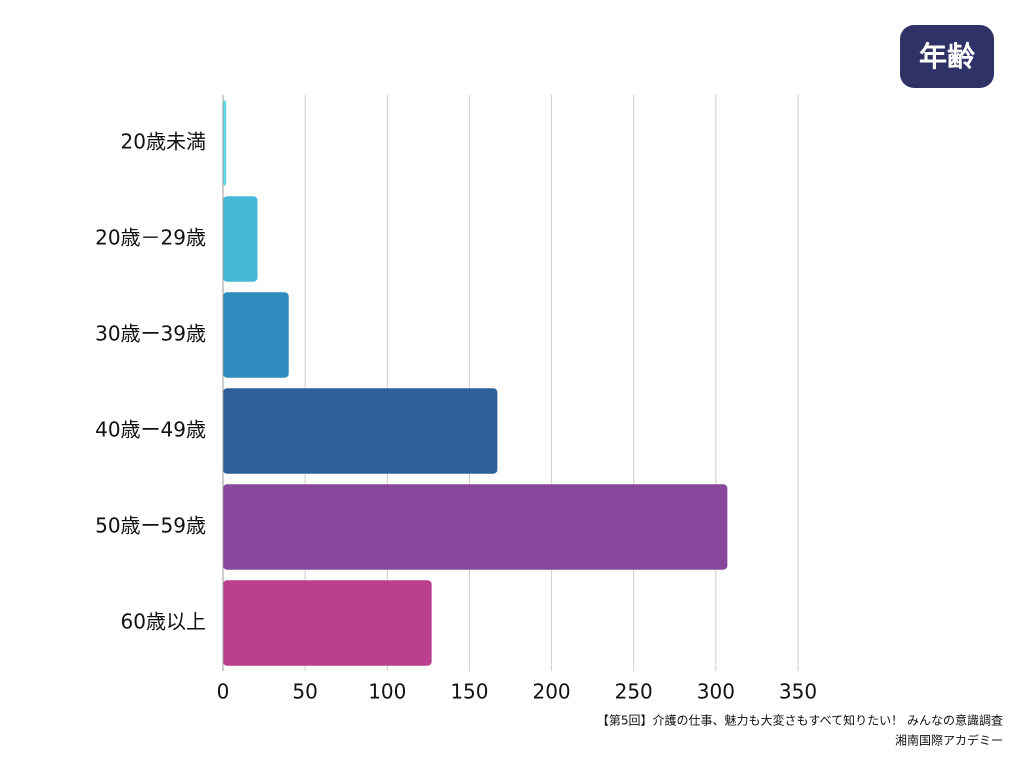  What do you see at coordinates (150, 526) in the screenshot?
I see `y-tick-label: 50歳ー59歳` at bounding box center [150, 526].